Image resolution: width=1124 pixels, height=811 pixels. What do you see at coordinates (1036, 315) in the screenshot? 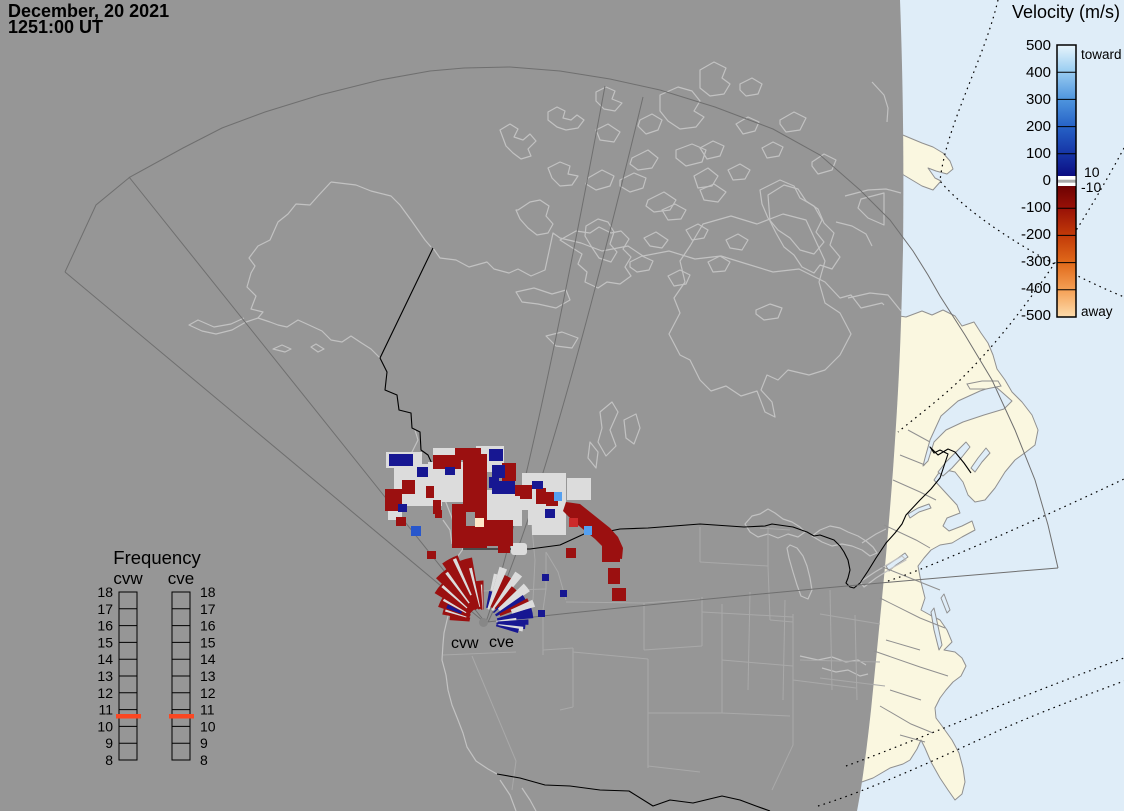
I see `svg-text: -500` at bounding box center [1036, 315].